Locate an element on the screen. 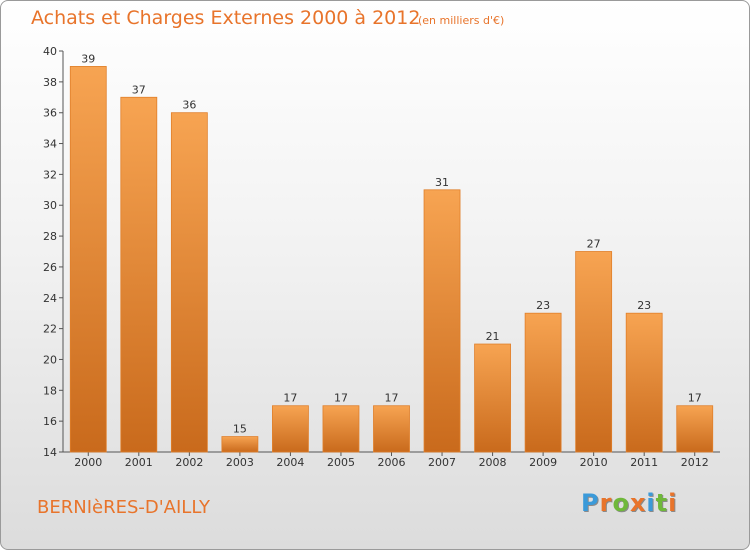  x-tick-label: 2004 is located at coordinates (290, 462).